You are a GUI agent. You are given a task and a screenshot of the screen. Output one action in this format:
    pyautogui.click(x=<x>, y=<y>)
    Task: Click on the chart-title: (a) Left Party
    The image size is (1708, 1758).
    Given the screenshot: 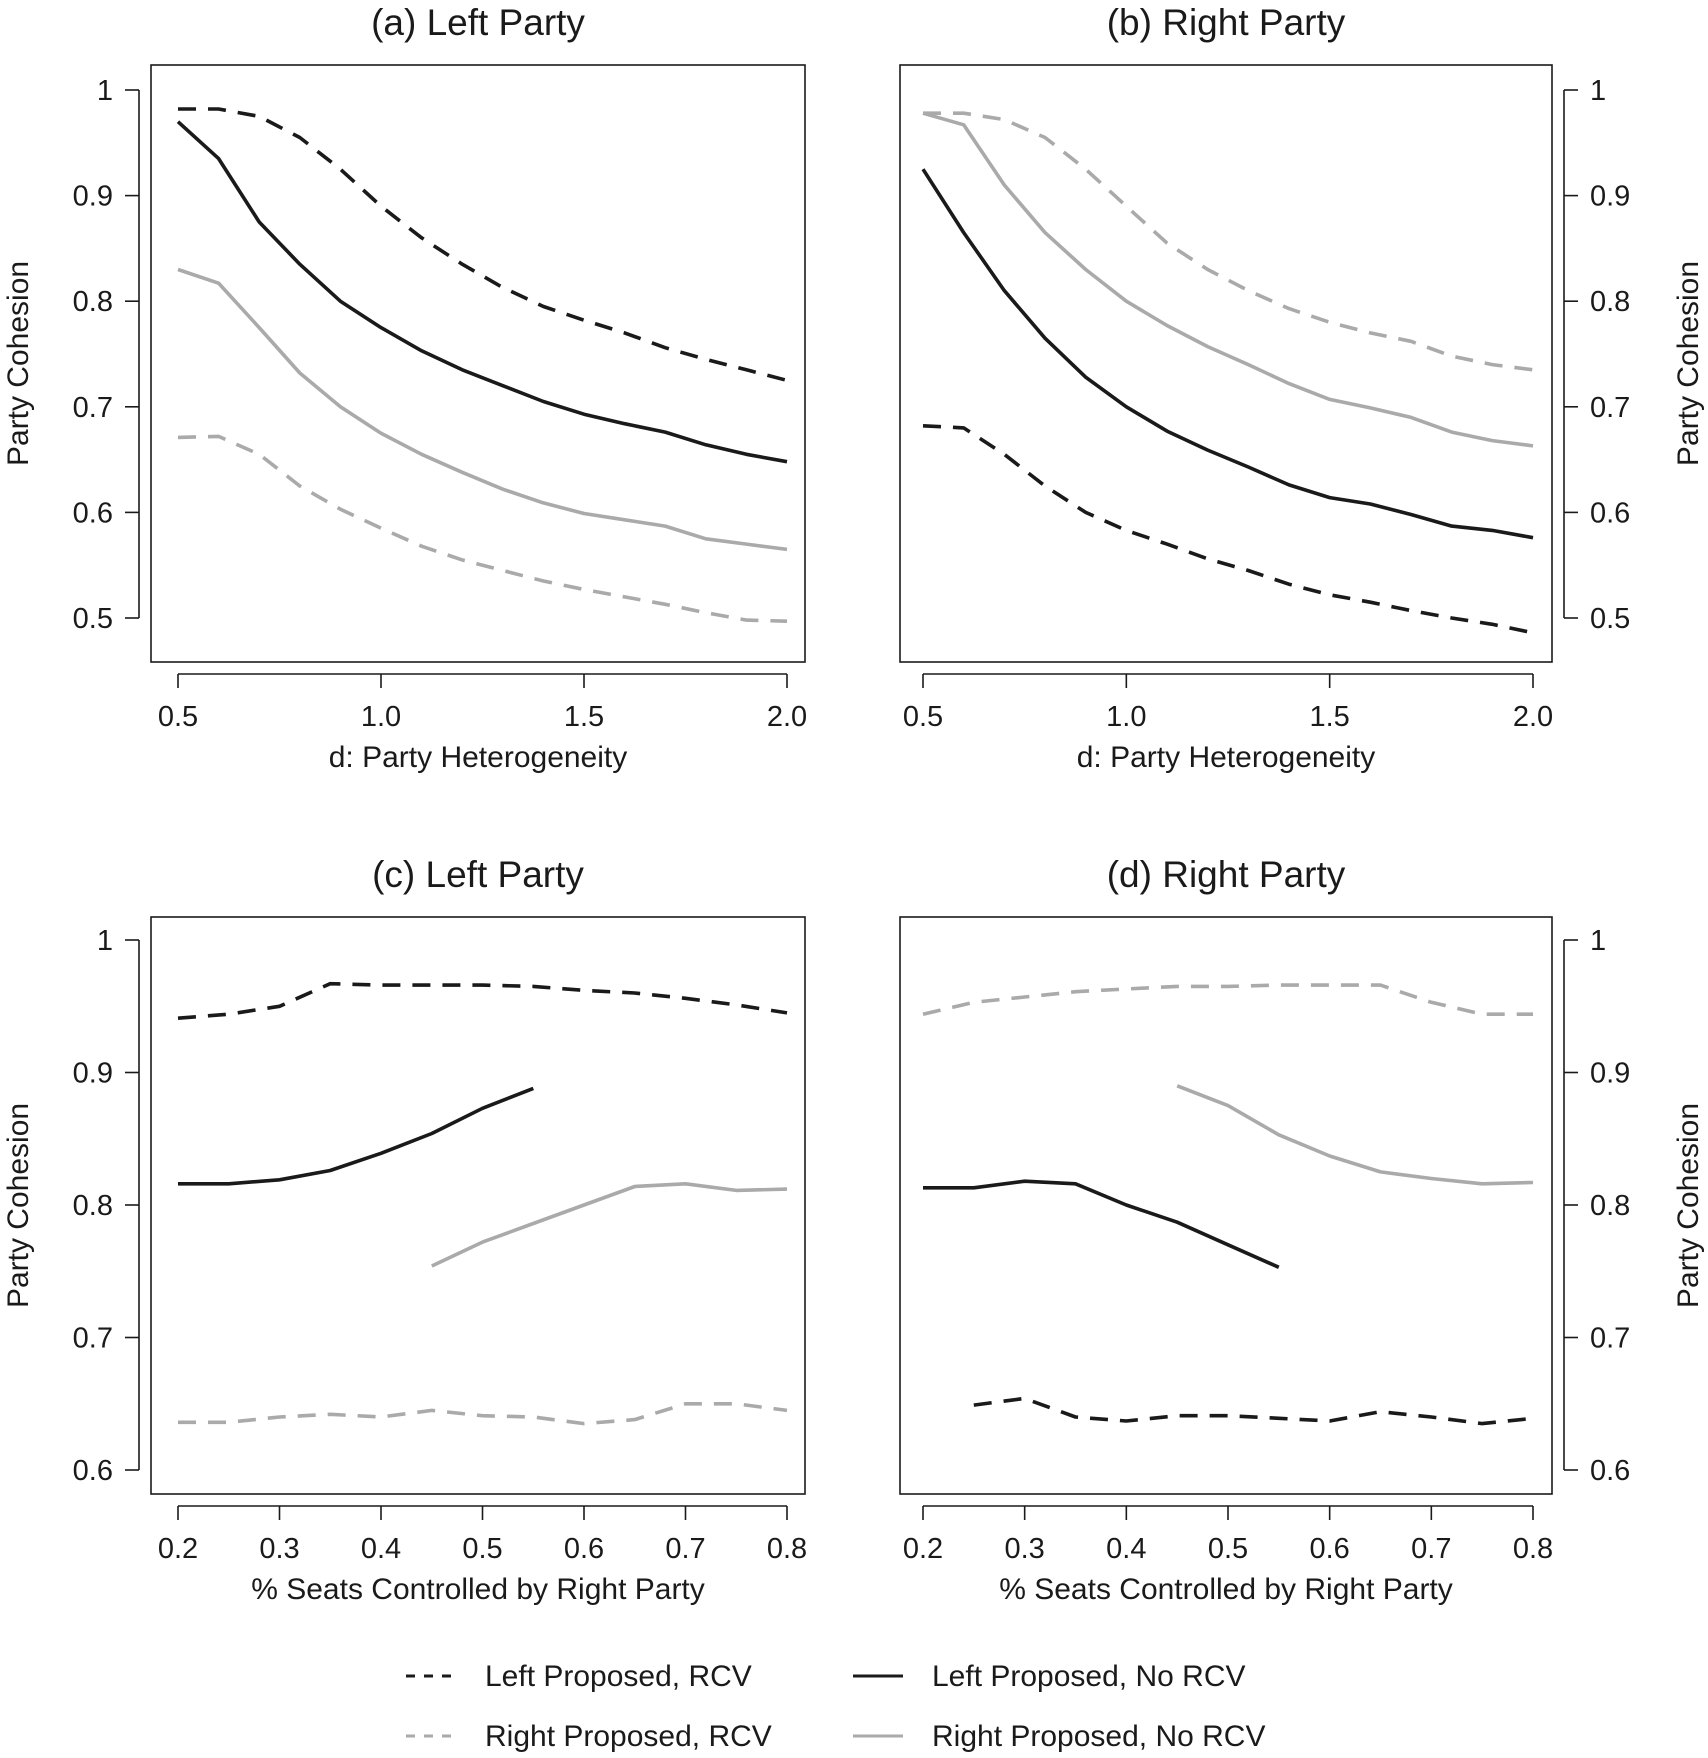 What is the action you would take?
    pyautogui.click(x=478, y=22)
    